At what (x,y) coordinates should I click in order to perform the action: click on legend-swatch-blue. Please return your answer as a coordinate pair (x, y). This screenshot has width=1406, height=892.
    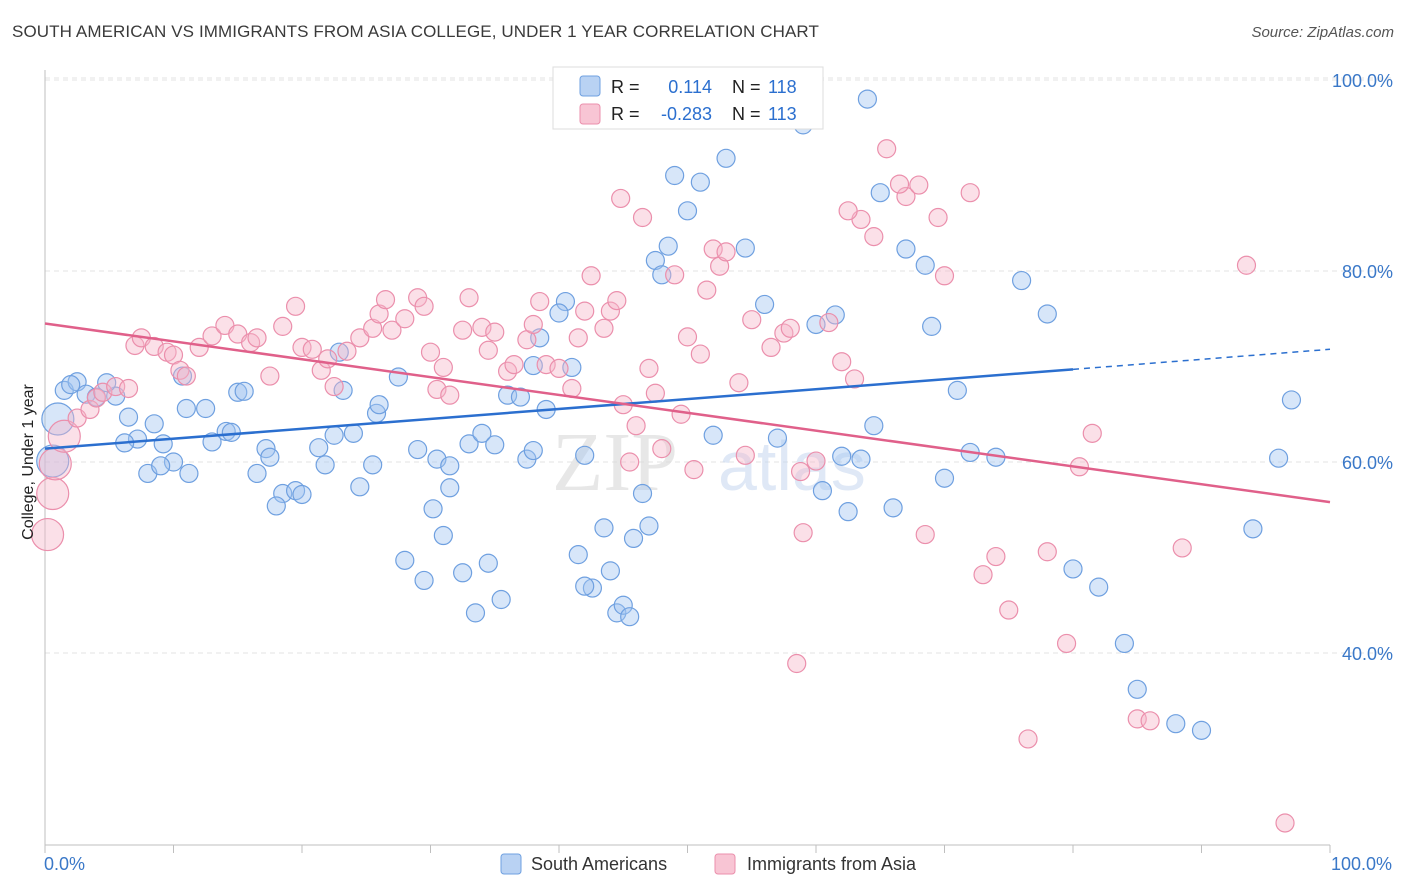
    Looking at the image, I should click on (590, 86).